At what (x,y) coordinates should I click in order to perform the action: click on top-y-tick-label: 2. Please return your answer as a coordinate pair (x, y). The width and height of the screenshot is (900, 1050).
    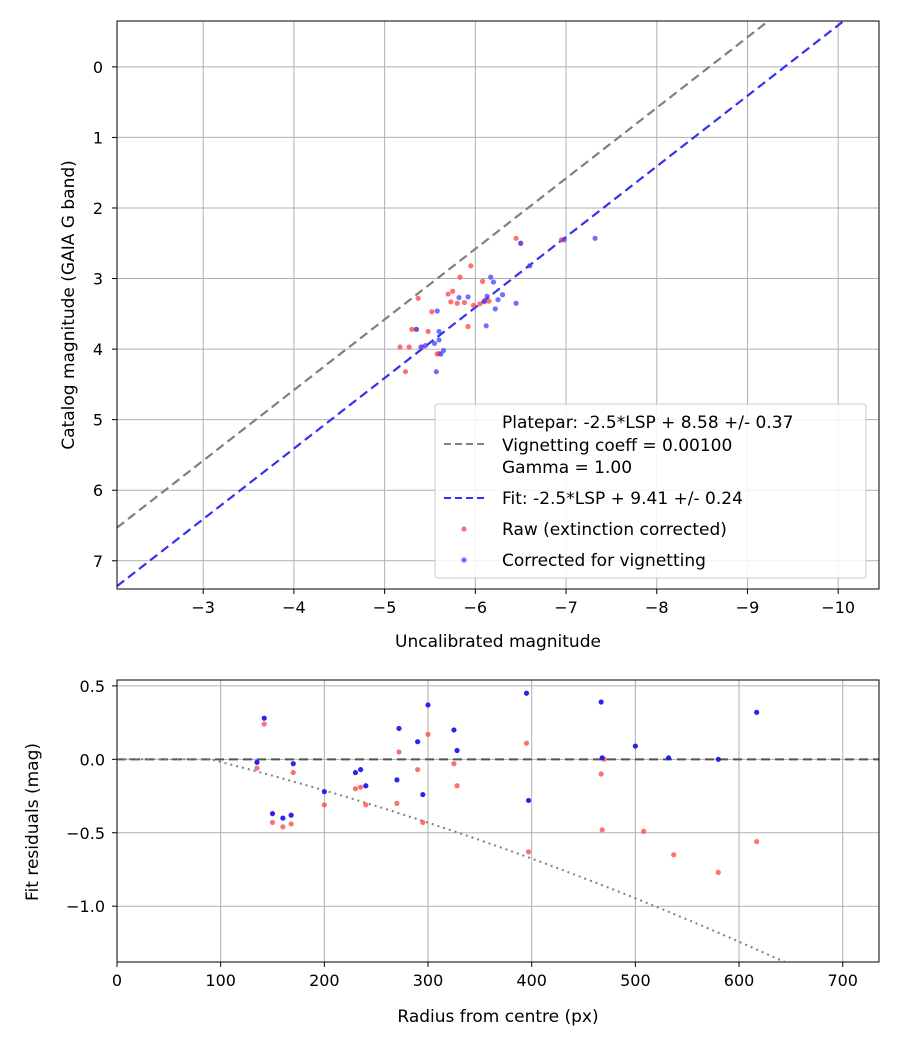
    Looking at the image, I should click on (98, 208).